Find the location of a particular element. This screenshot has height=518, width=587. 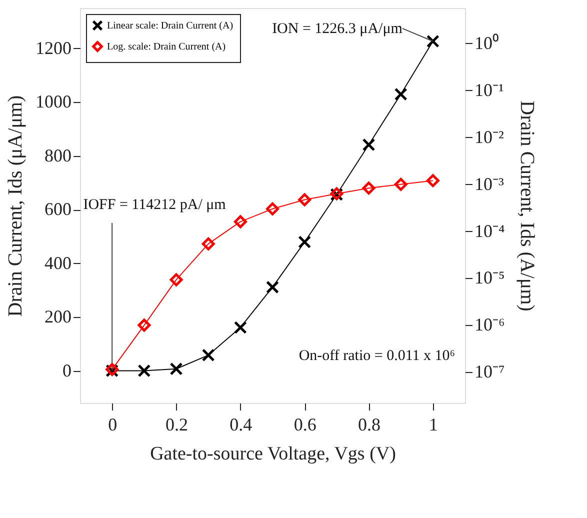

y2-tick-label: 10⁻² is located at coordinates (489, 136).